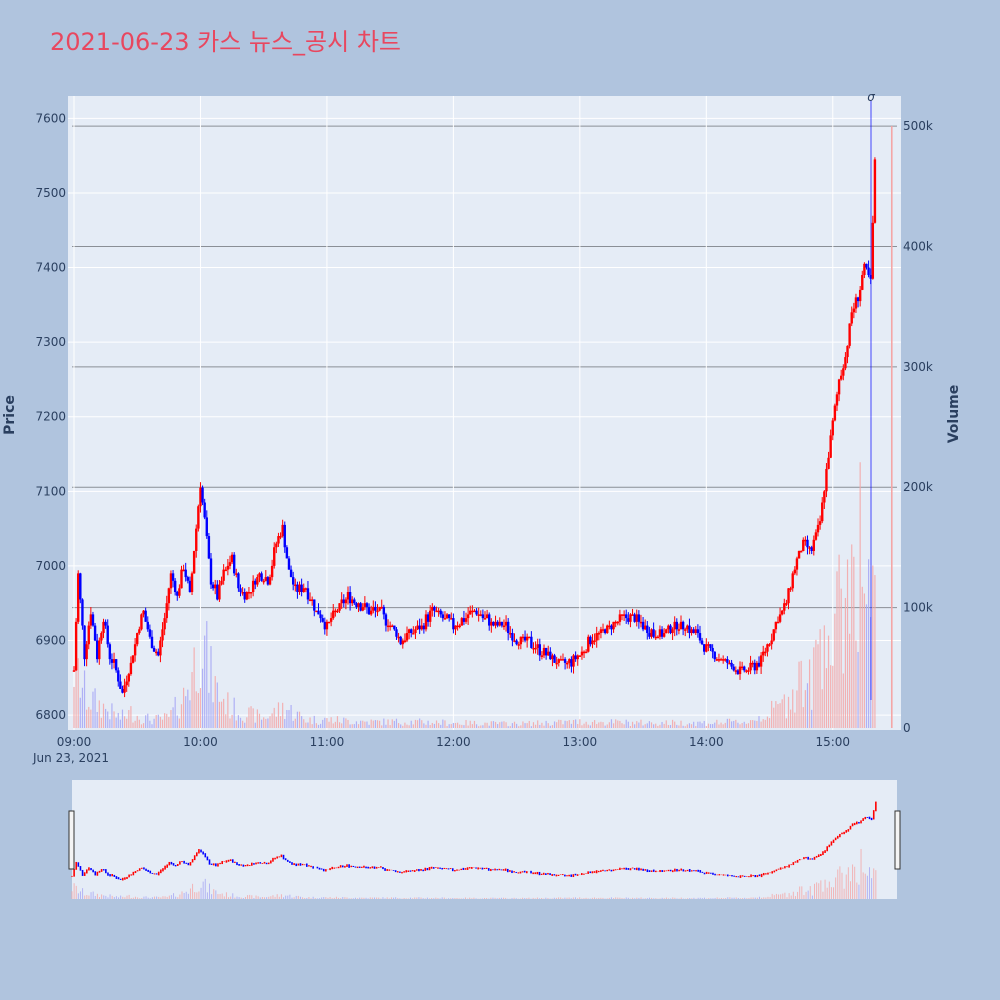 The width and height of the screenshot is (1000, 1000). Describe the element at coordinates (71, 840) in the screenshot. I see `range-slider-left-handle` at that location.